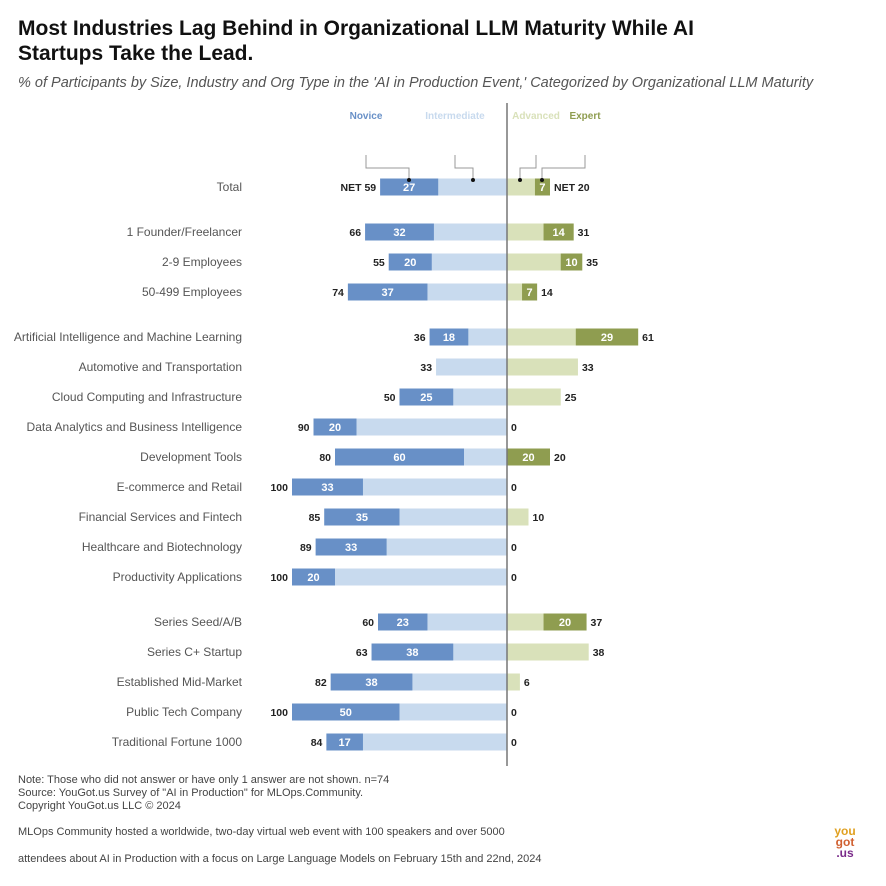 Image resolution: width=886 pixels, height=886 pixels. I want to click on right-total-label: 25, so click(571, 398).